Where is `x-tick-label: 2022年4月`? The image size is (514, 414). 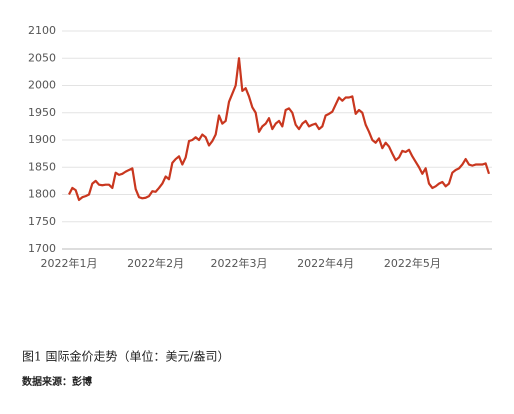
x-tick-label: 2022年4月 is located at coordinates (325, 263).